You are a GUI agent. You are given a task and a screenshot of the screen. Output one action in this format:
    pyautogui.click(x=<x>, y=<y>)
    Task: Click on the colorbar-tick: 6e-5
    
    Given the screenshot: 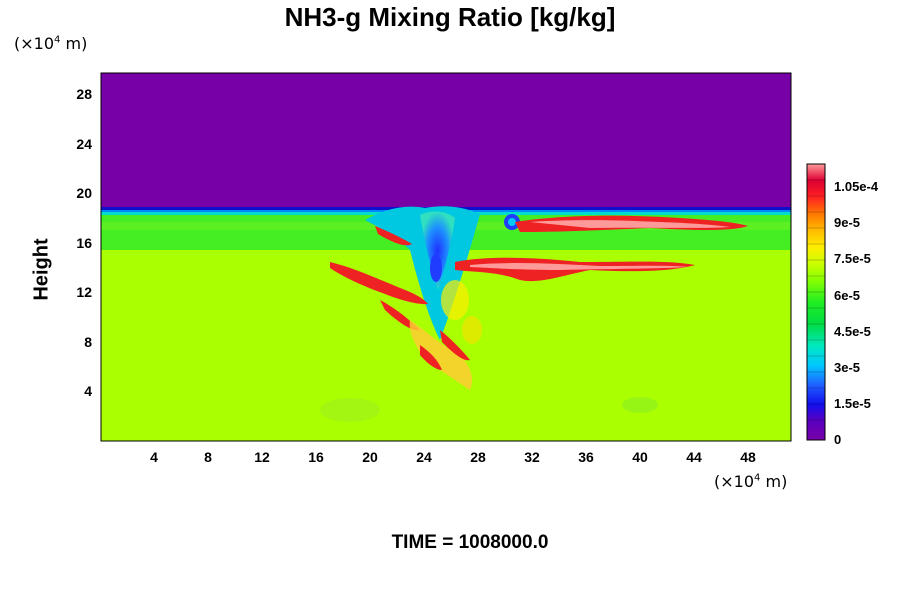 What is the action you would take?
    pyautogui.click(x=847, y=295)
    